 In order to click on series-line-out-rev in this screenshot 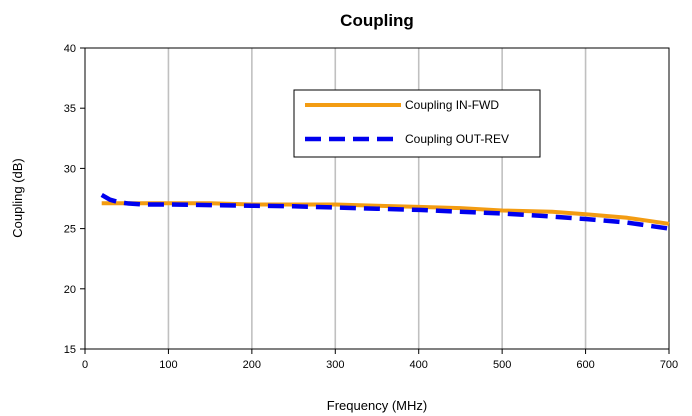, I will do `click(385, 211)`.